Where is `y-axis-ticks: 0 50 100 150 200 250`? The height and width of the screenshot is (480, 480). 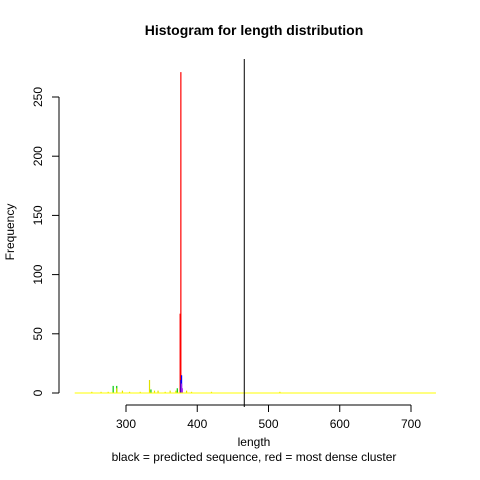
y-axis-ticks: 0 50 100 150 200 250 is located at coordinates (45, 241).